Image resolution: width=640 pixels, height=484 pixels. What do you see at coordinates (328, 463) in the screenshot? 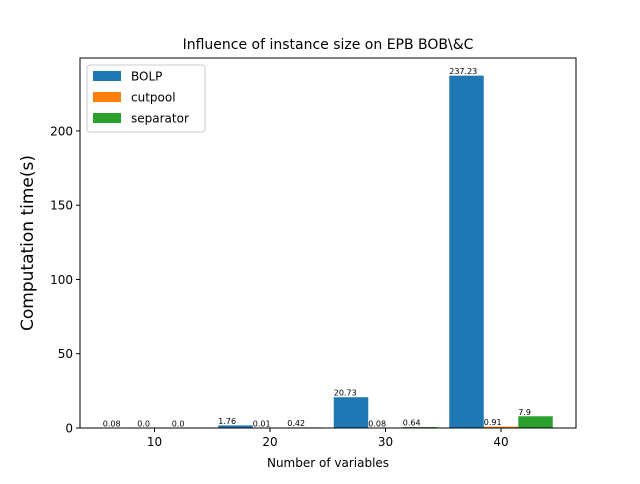
I see `x-axis-label: Number of variables` at bounding box center [328, 463].